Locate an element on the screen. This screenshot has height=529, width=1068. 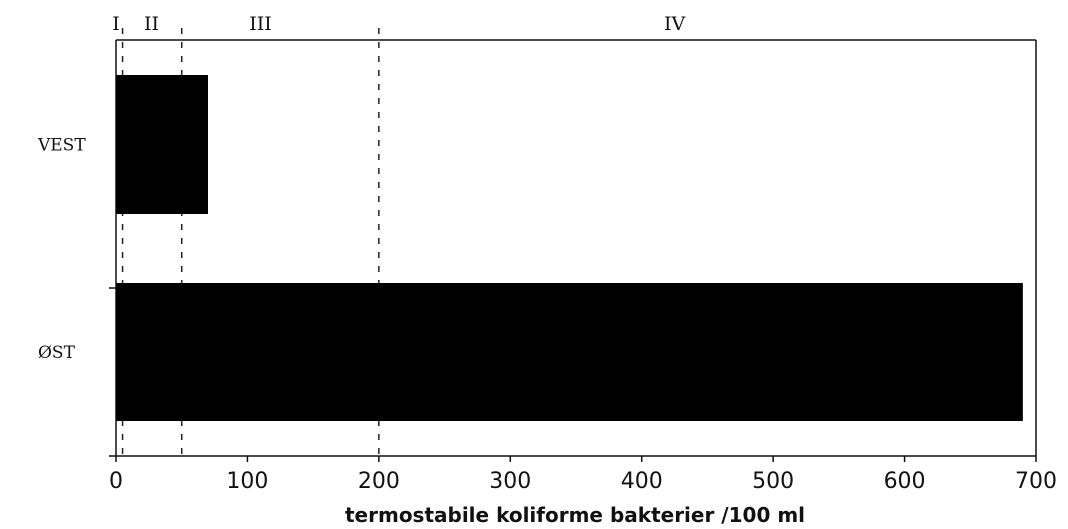
x-tick-label: 400 is located at coordinates (642, 481).